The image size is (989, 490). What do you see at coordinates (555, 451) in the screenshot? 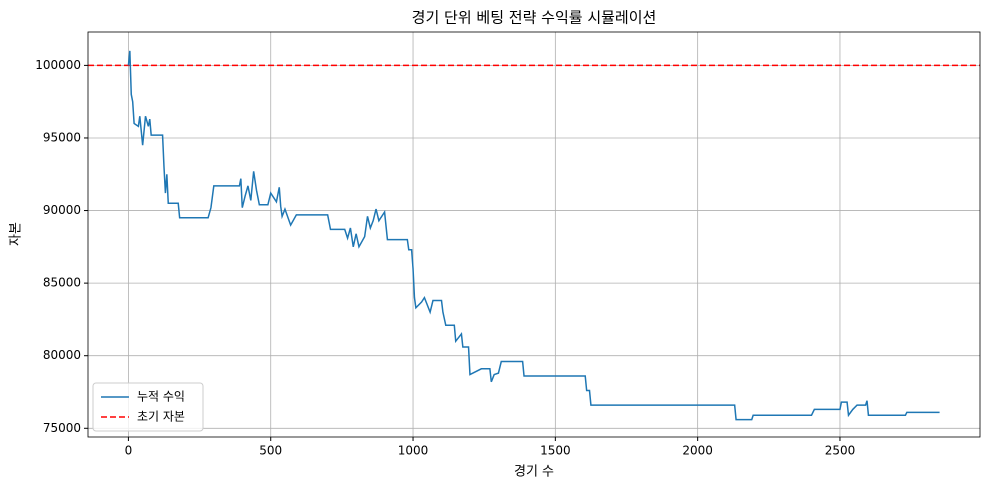
I see `x-tick-label: 1500` at bounding box center [555, 451].